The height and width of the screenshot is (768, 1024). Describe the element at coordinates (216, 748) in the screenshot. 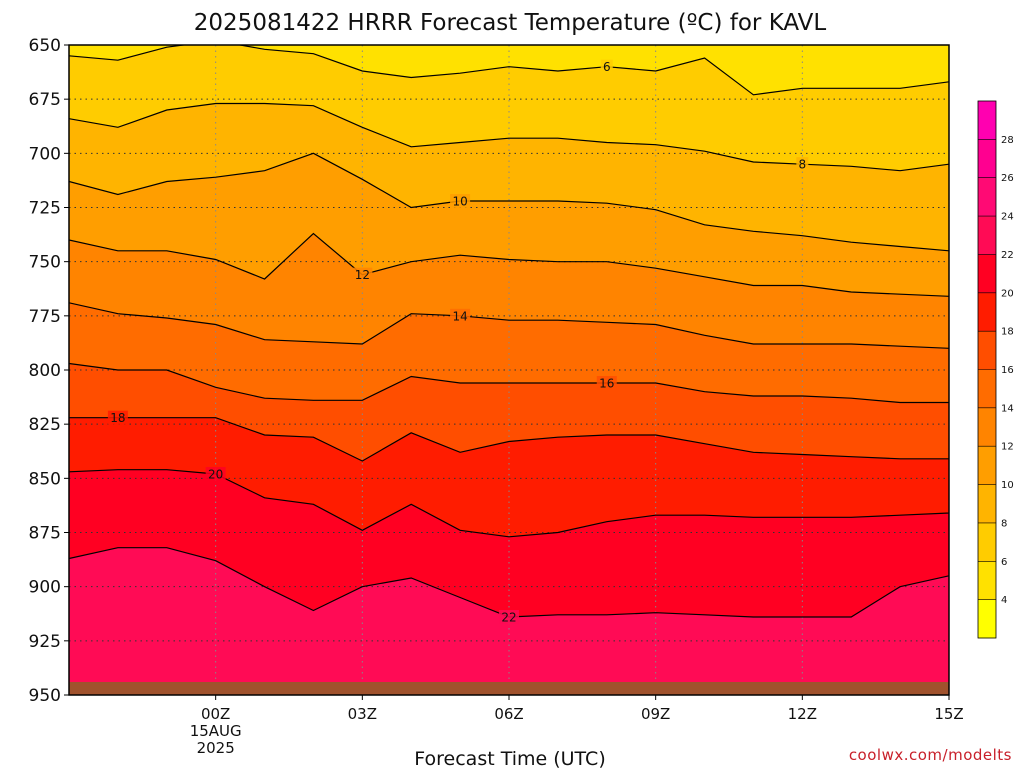

I see `x-tick-year-label: 2025` at that location.